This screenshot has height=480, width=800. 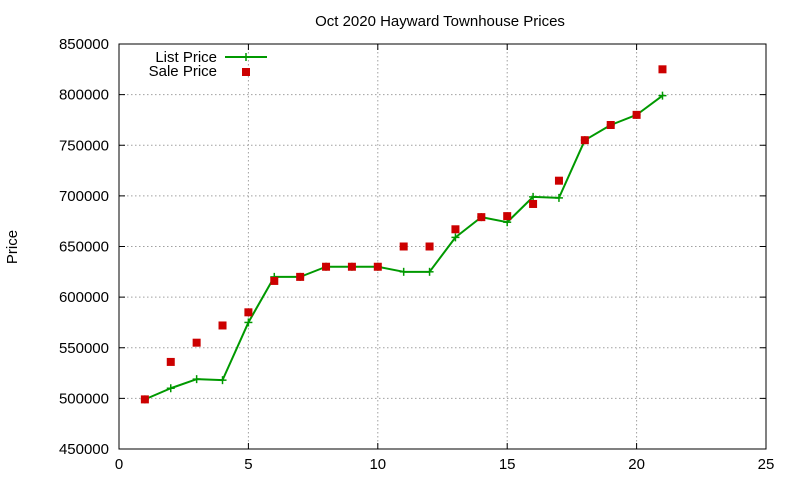 I want to click on legend: List Price Sale Price, so click(x=208, y=64).